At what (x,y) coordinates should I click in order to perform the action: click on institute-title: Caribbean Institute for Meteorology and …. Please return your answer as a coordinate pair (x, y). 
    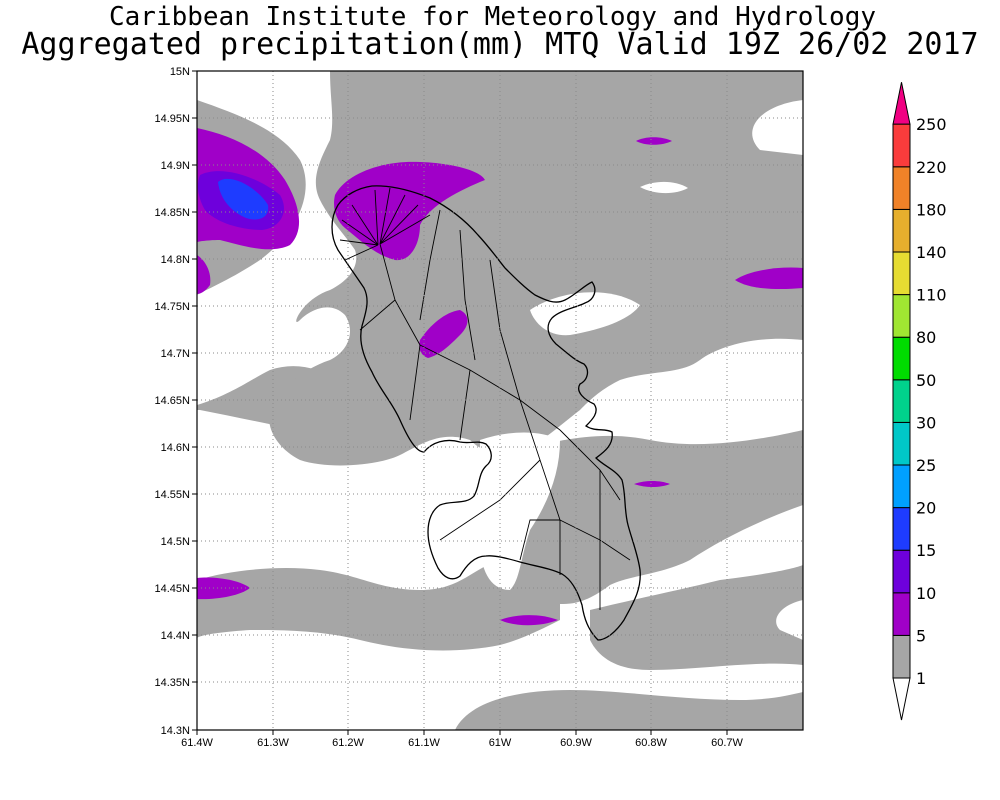
    Looking at the image, I should click on (492, 17).